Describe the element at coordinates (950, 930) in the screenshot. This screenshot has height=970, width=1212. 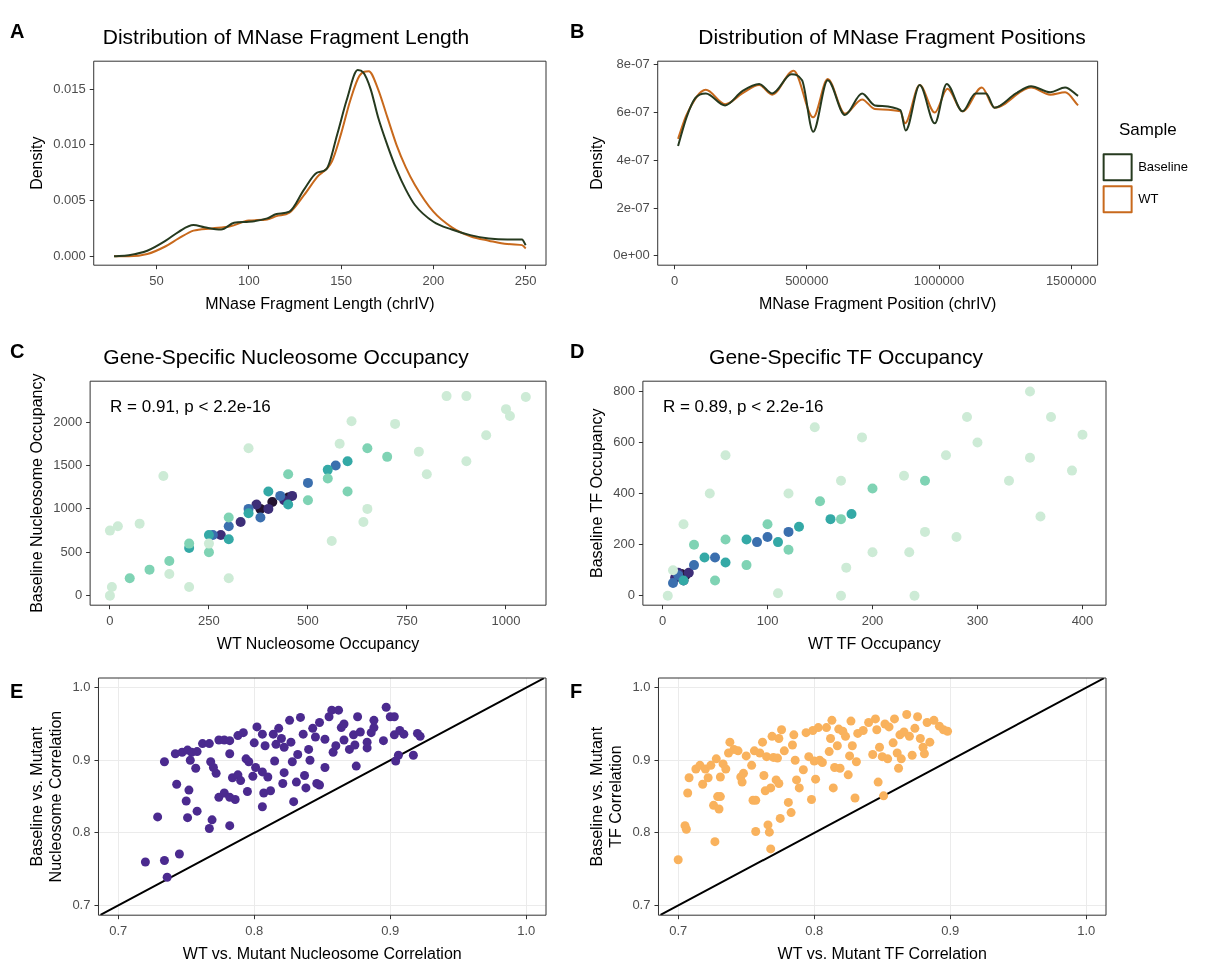
I see `x-tick-label: 0.9` at that location.